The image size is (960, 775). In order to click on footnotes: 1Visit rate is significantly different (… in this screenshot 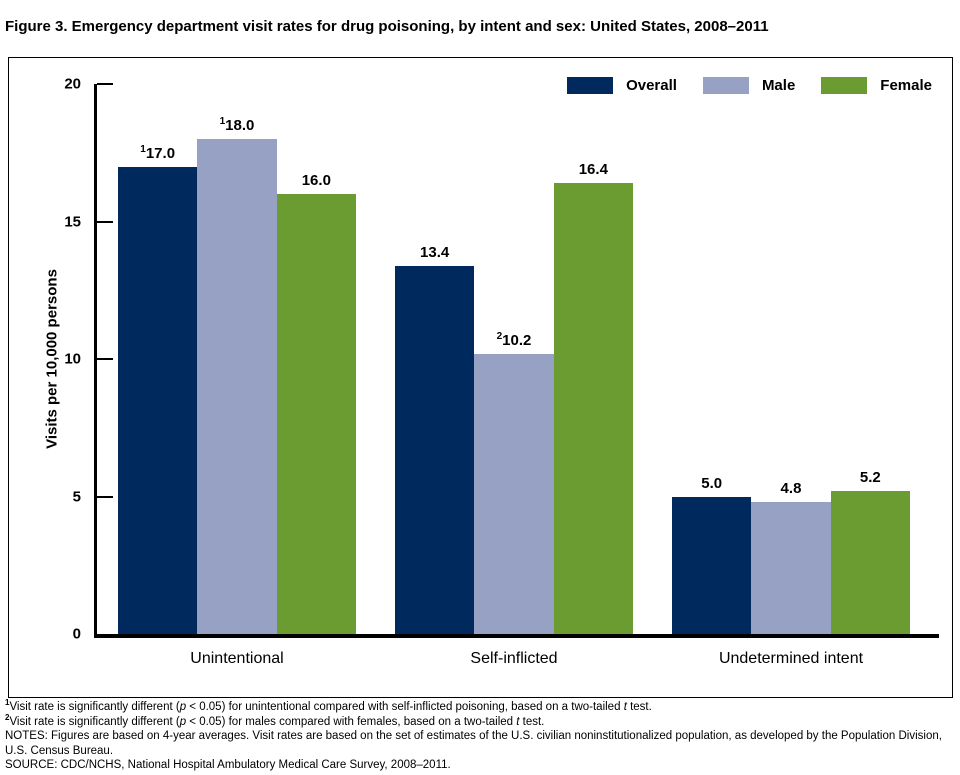, I will do `click(479, 735)`.